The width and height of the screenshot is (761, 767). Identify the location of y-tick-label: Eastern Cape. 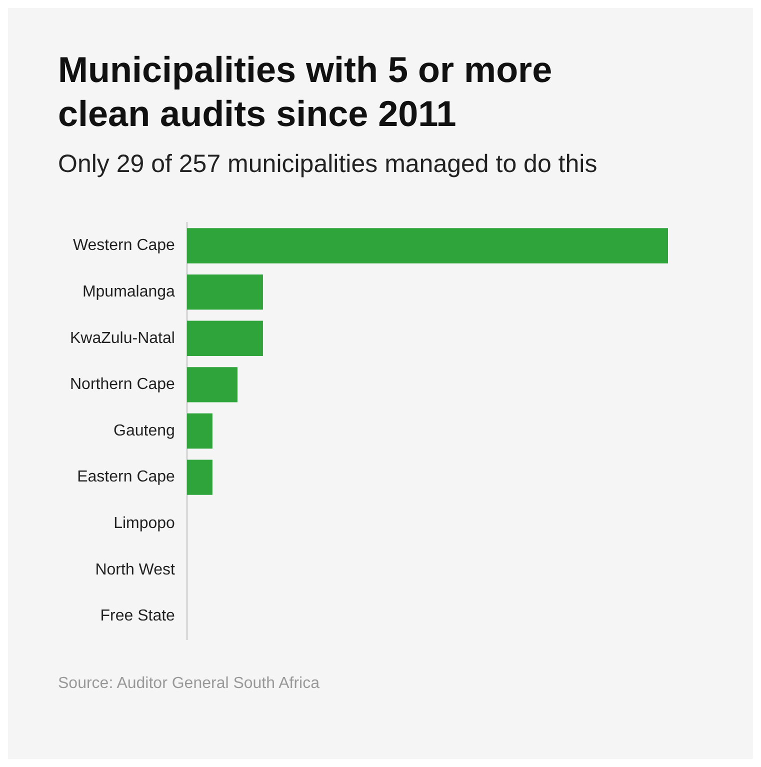
(126, 477).